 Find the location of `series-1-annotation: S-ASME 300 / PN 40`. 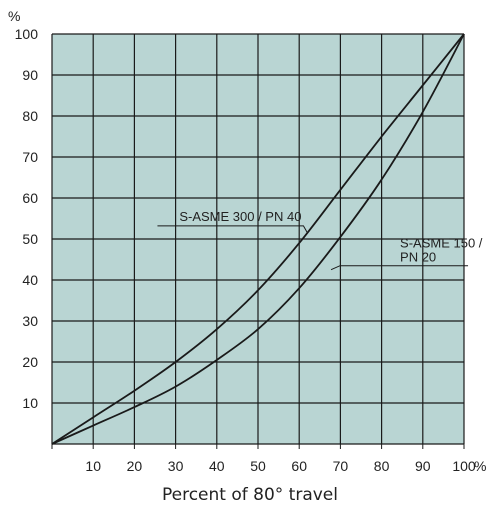

series-1-annotation: S-ASME 300 / PN 40 is located at coordinates (240, 216).